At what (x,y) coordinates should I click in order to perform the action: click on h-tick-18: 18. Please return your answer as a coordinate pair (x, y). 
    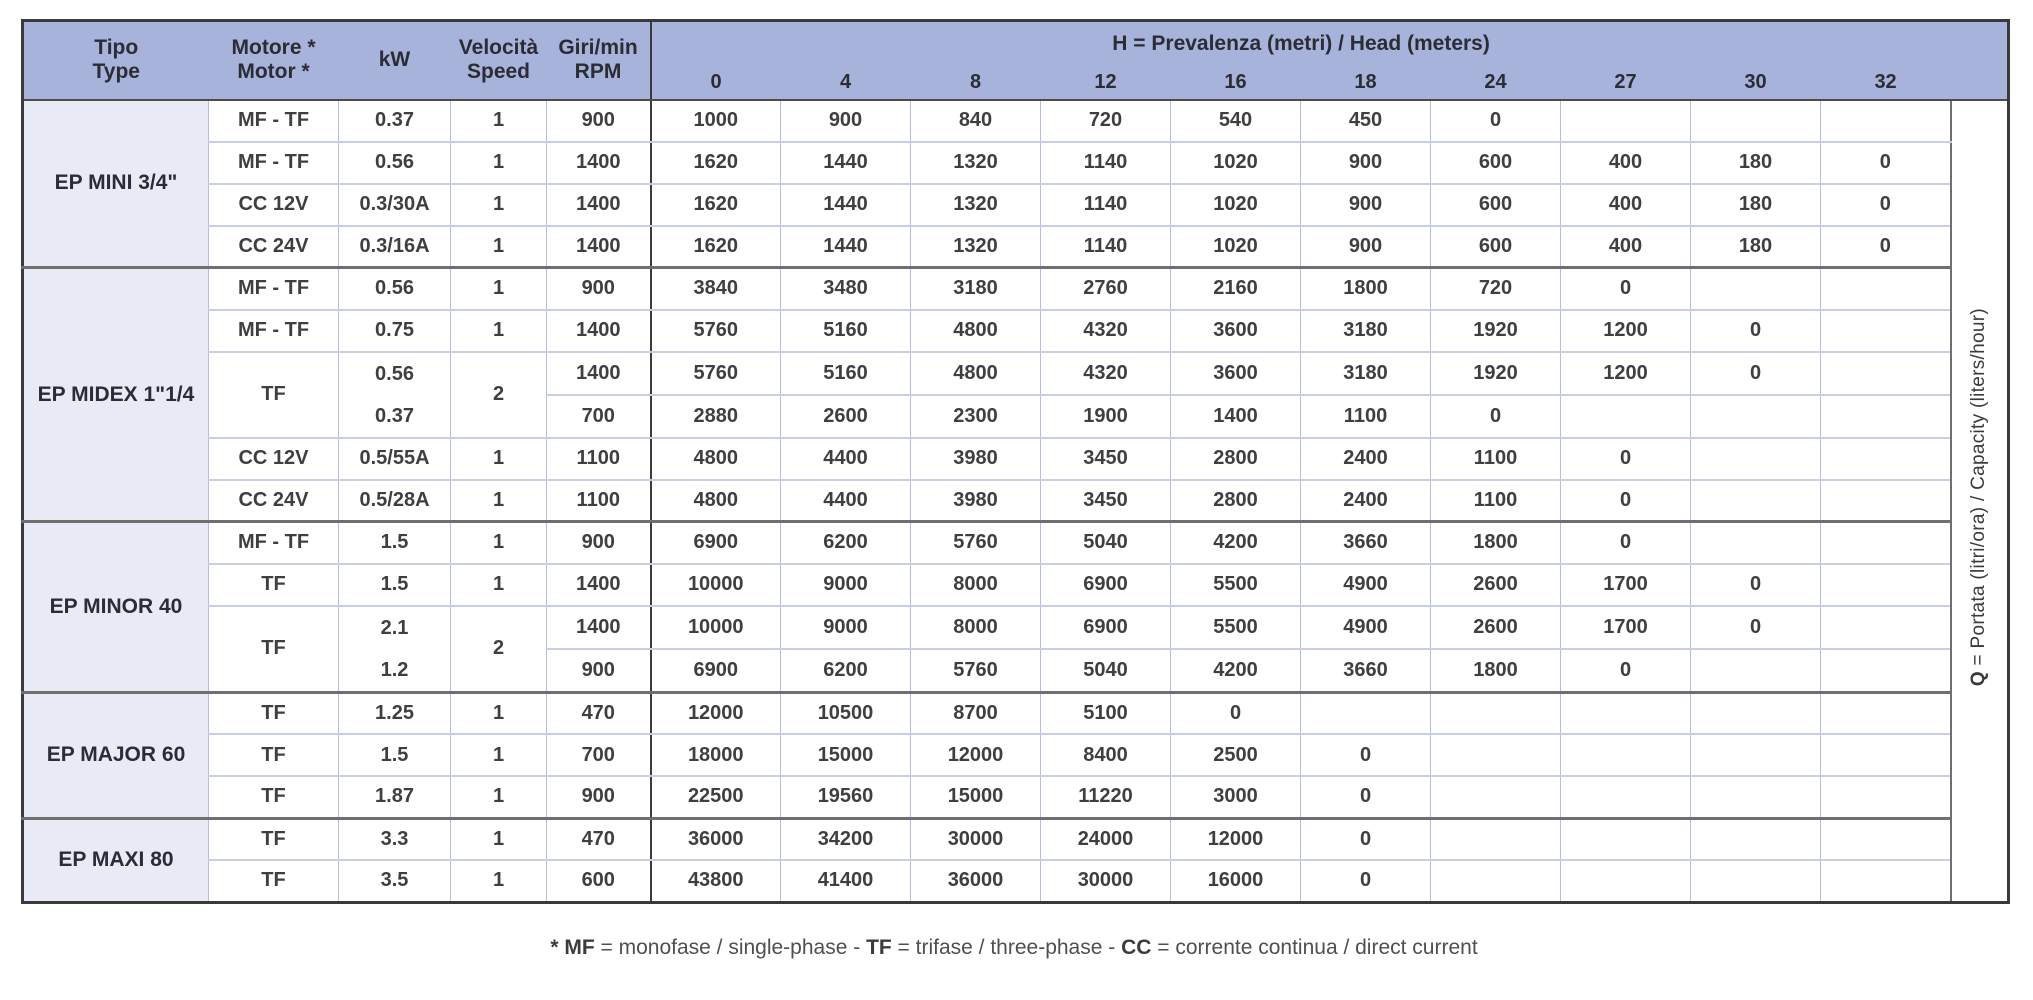
    Looking at the image, I should click on (1365, 83).